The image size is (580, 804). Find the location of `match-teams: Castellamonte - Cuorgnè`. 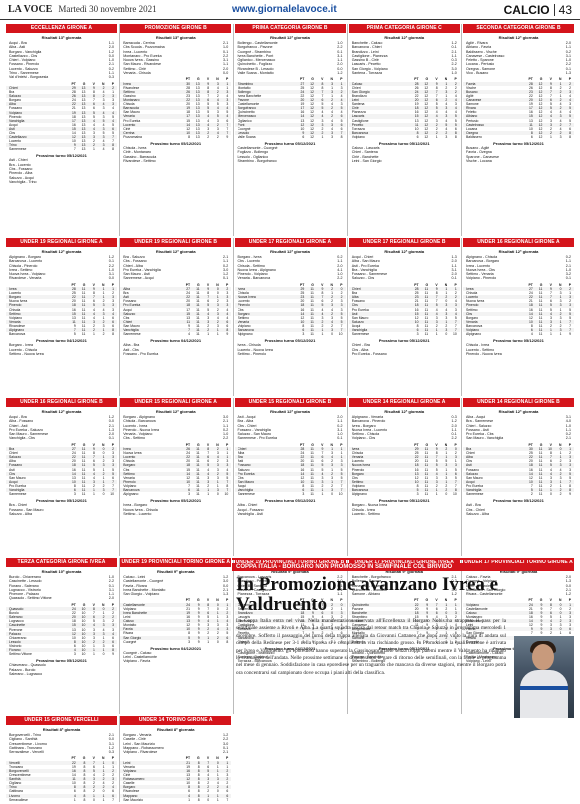

match-teams: Castellamonte - Cuorgnè is located at coordinates (143, 581).